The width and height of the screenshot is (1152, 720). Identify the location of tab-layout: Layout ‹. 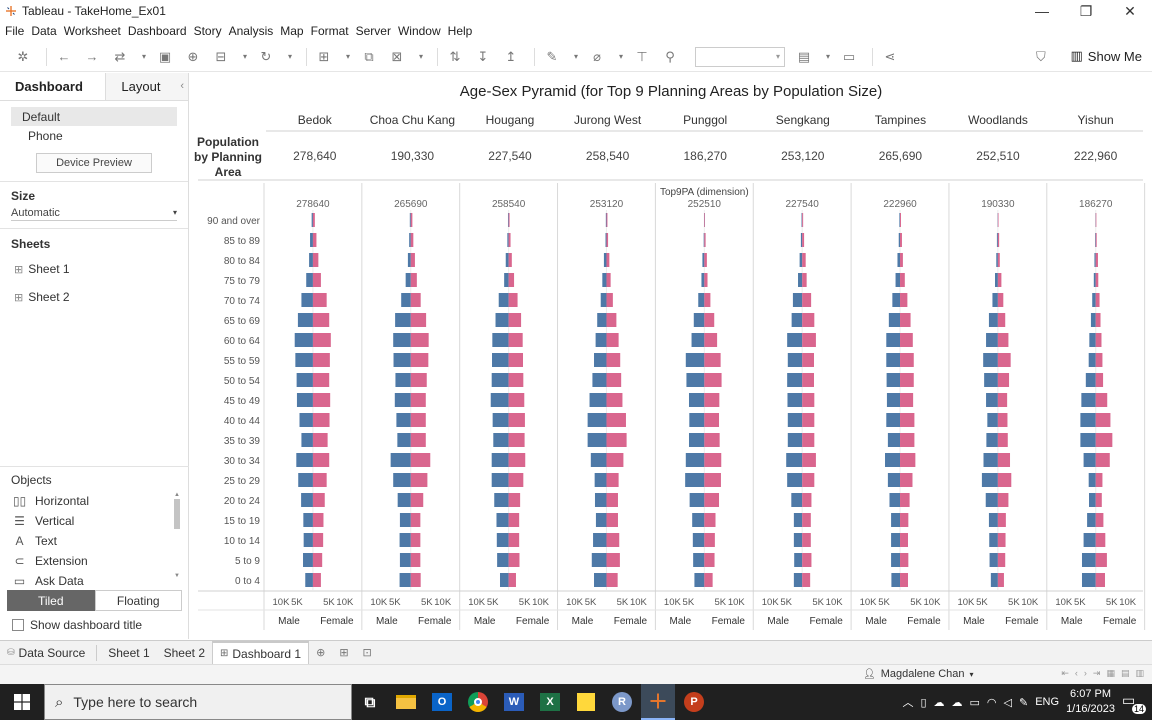
(146, 86).